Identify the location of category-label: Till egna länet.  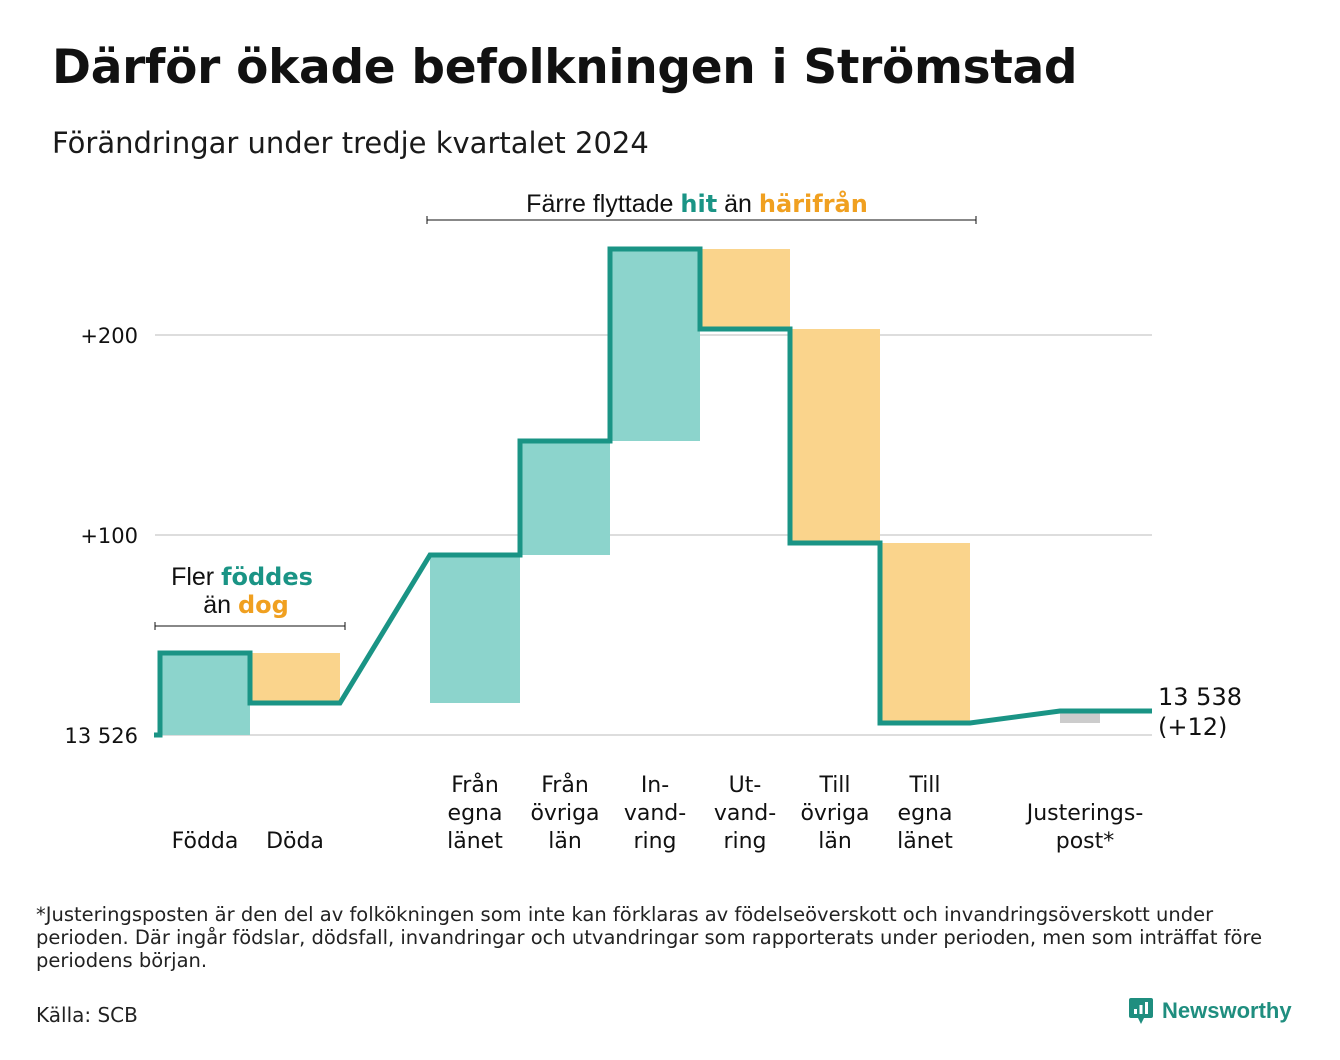
(925, 813).